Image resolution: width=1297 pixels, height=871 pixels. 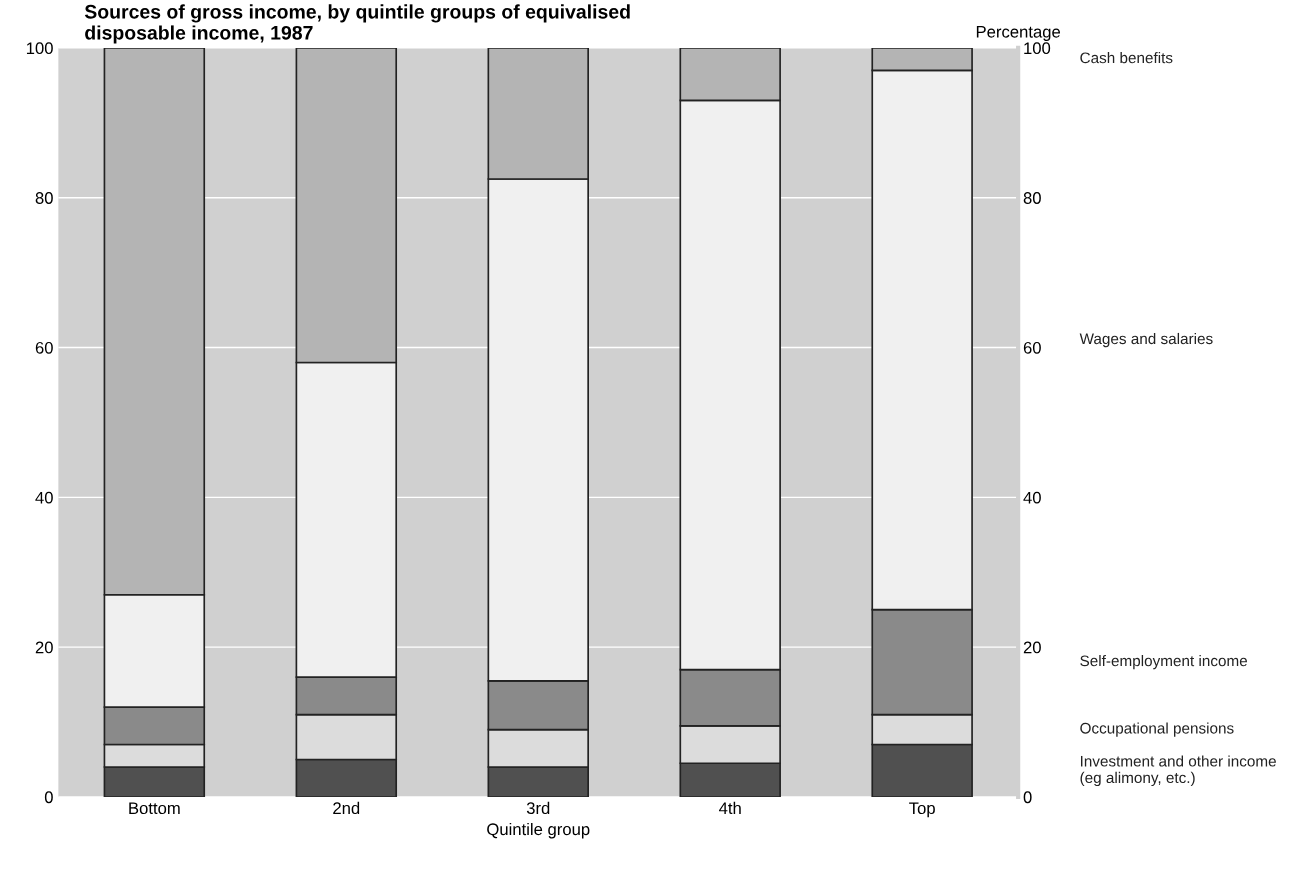 I want to click on x-tick-label: Bottom, so click(x=154, y=808).